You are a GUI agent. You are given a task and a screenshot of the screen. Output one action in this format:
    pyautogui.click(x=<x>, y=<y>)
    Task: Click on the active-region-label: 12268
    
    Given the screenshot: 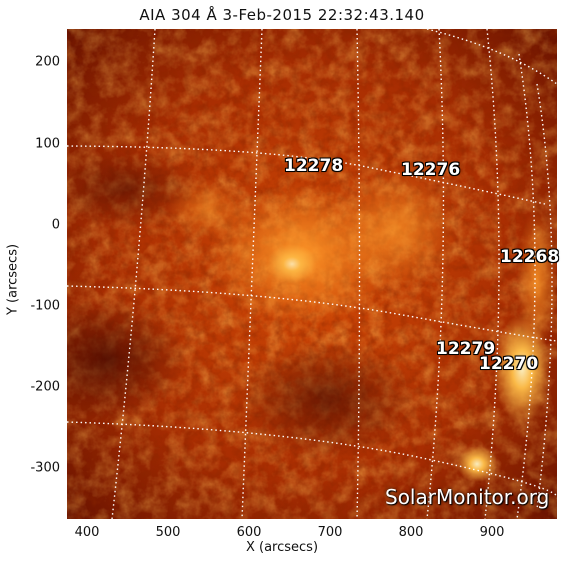 What is the action you would take?
    pyautogui.click(x=530, y=257)
    